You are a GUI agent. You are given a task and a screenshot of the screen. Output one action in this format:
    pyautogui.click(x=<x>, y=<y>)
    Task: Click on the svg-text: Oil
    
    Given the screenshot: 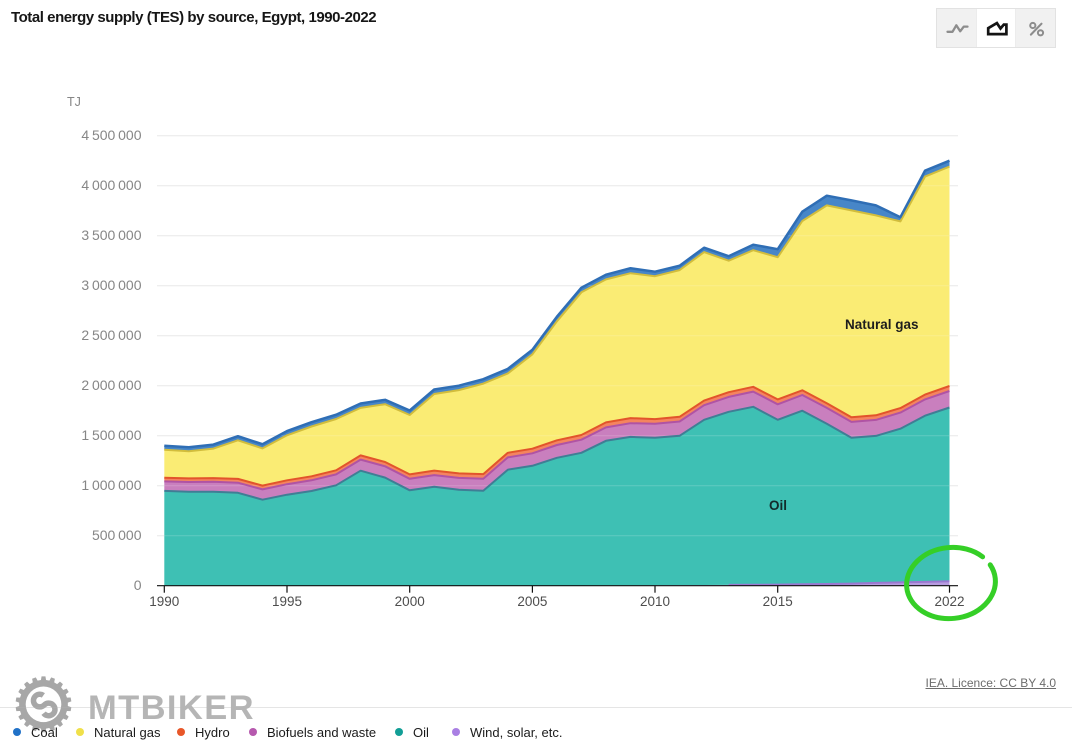 What is the action you would take?
    pyautogui.click(x=778, y=505)
    